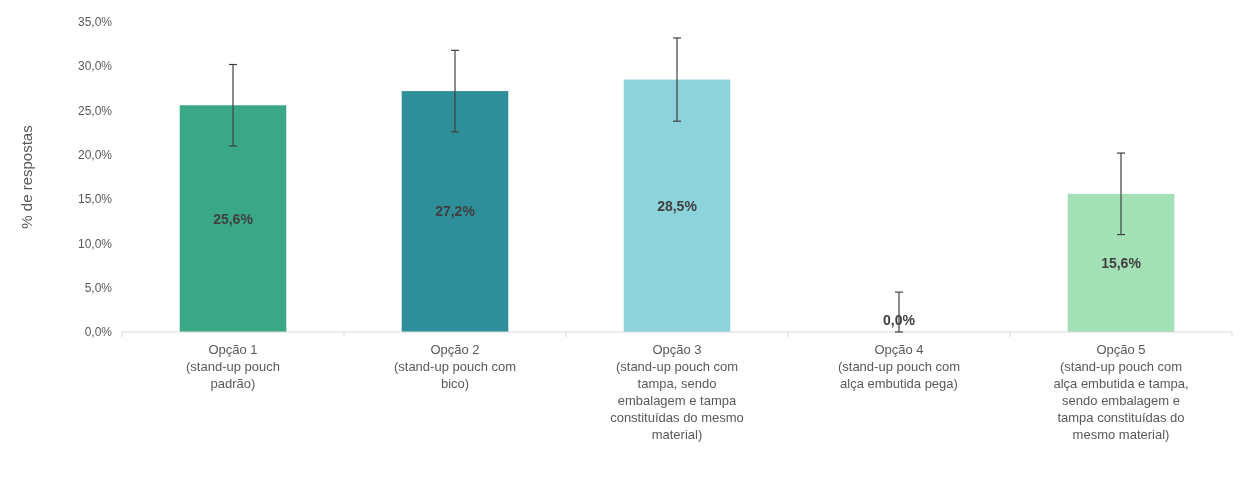 This screenshot has width=1242, height=487. I want to click on x-tick-label: Opção 5 (stand-up pouch com alça embutida e tampa, sendo embalagem e tampa constituídas do mesmo material), so click(1121, 392).